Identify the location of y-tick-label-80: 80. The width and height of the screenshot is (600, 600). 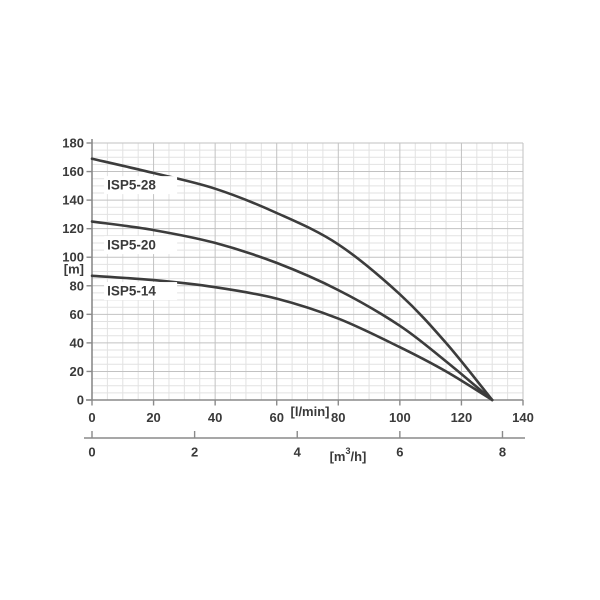
(77, 285).